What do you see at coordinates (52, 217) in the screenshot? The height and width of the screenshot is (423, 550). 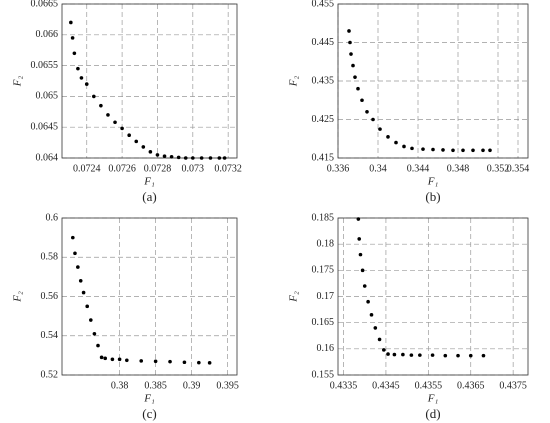 I see `y-tick-label: 0.6` at bounding box center [52, 217].